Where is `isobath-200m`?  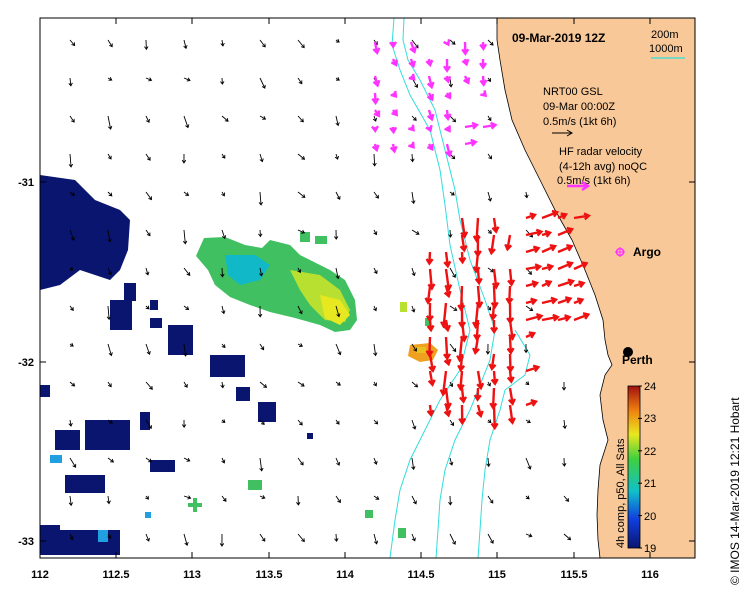 isobath-200m is located at coordinates (449, 288).